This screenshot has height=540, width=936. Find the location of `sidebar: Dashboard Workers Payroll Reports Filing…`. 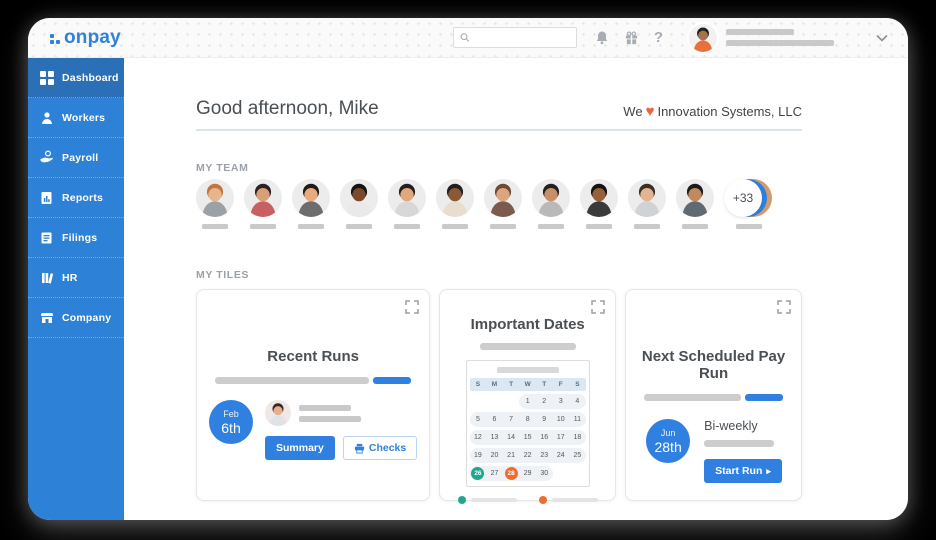

sidebar: Dashboard Workers Payroll Reports Filing… is located at coordinates (76, 289).